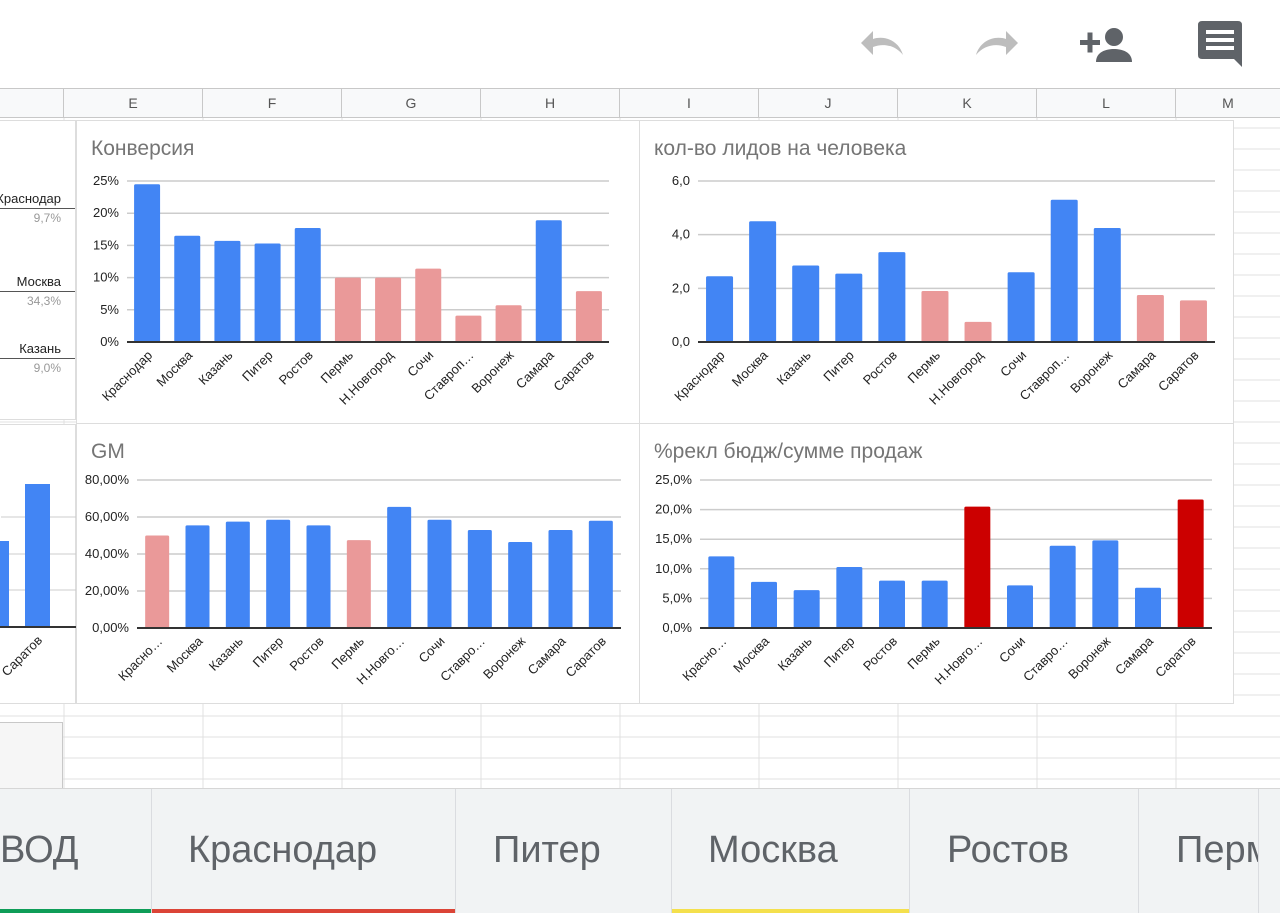 This screenshot has width=1280, height=913. I want to click on row-header-partial, so click(31, 755).